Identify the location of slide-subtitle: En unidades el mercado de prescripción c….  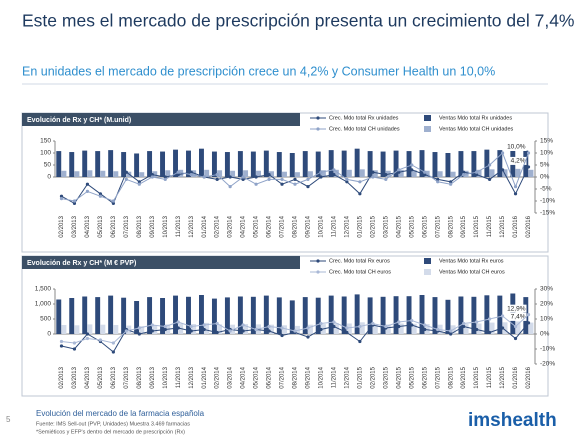
(258, 71).